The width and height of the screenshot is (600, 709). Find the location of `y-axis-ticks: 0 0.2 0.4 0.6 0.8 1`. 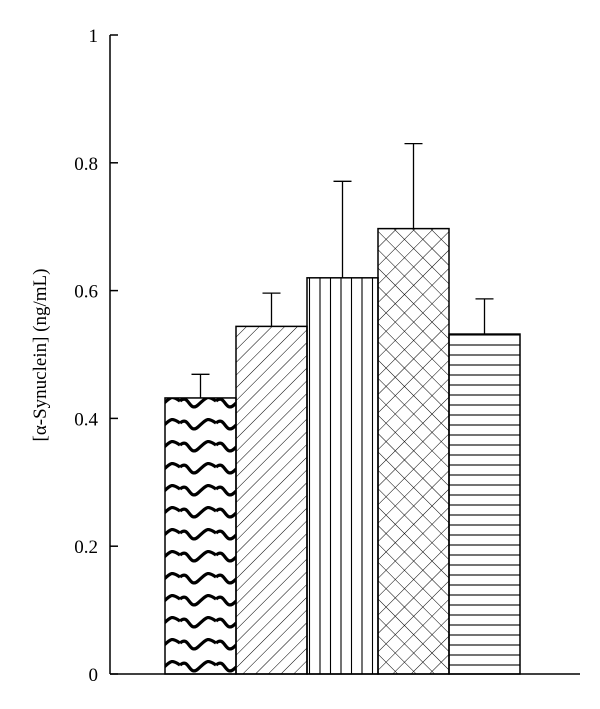

y-axis-ticks: 0 0.2 0.4 0.6 0.8 1 is located at coordinates (96, 356).